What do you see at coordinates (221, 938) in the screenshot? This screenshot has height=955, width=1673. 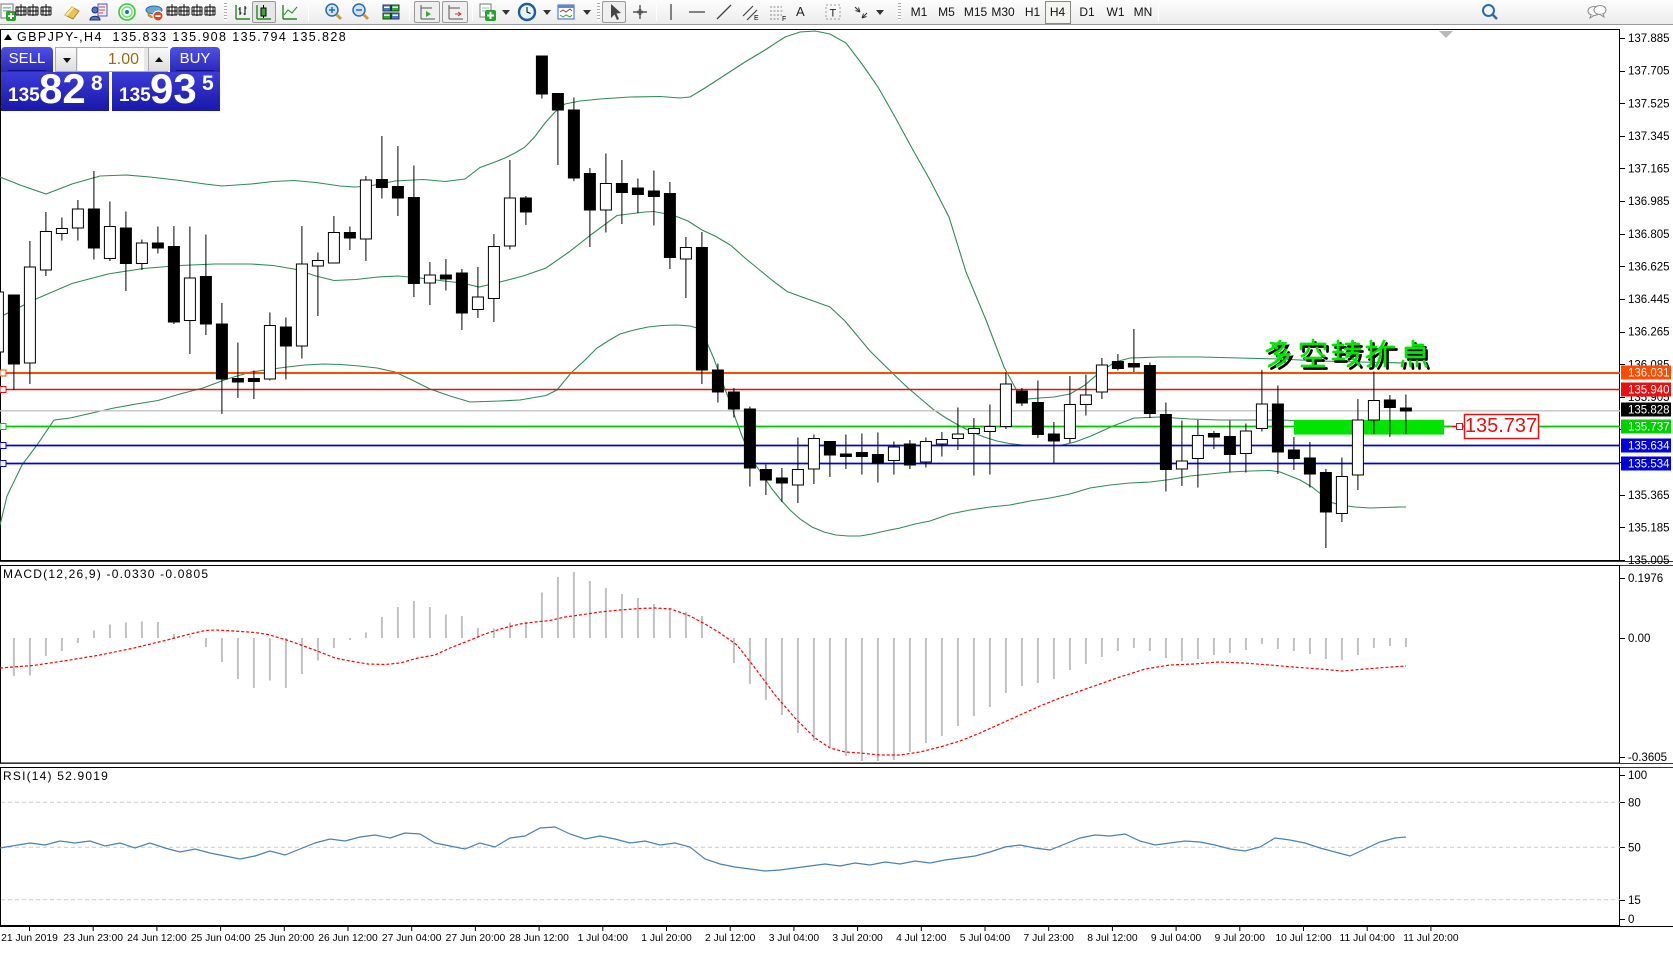 I see `svg-text: 25 Jun 04:00` at bounding box center [221, 938].